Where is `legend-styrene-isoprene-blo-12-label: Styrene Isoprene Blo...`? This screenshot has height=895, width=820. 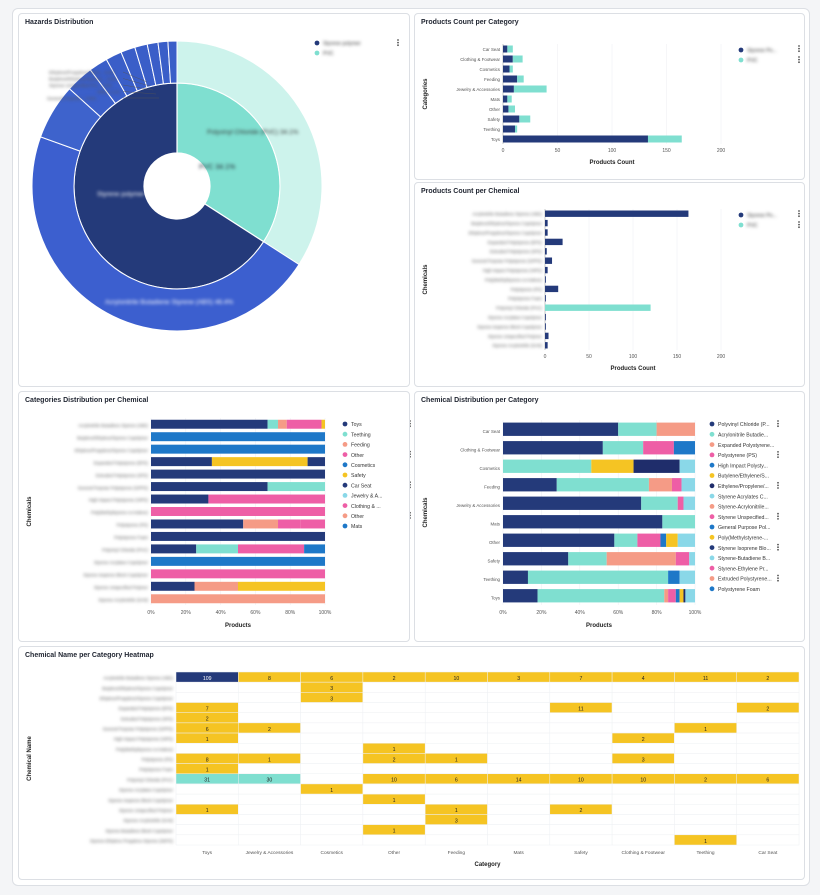 legend-styrene-isoprene-blo-12-label: Styrene Isoprene Blo... is located at coordinates (744, 549).